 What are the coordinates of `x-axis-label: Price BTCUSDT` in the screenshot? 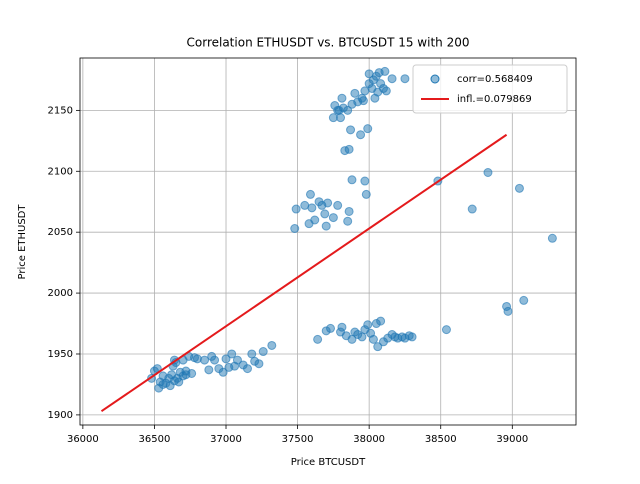 It's located at (328, 462).